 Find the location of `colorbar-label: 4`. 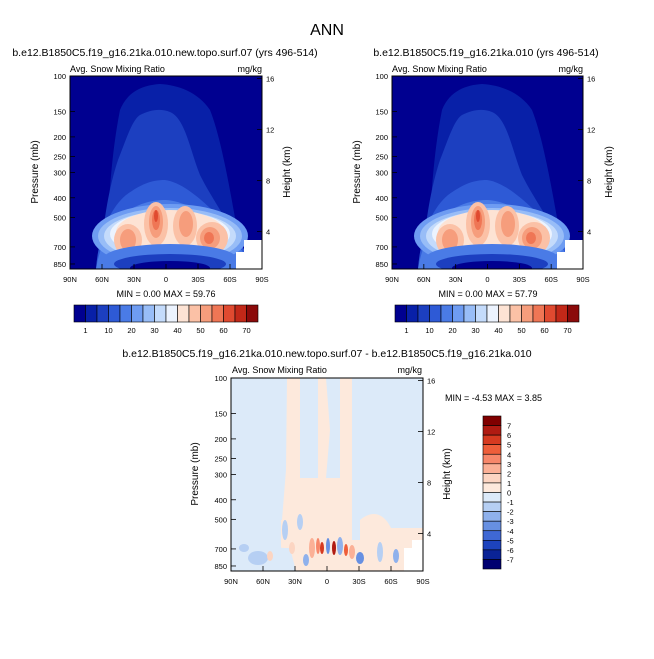

colorbar-label: 4 is located at coordinates (509, 454).